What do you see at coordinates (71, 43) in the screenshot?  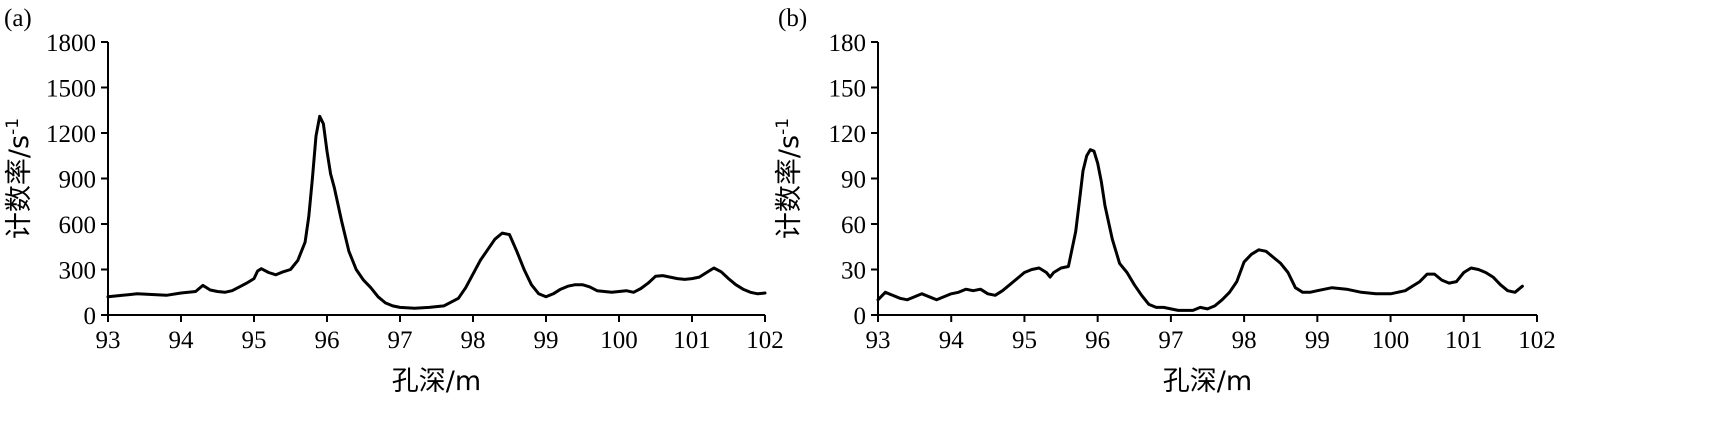 I see `y-tick-label: 1800` at bounding box center [71, 43].